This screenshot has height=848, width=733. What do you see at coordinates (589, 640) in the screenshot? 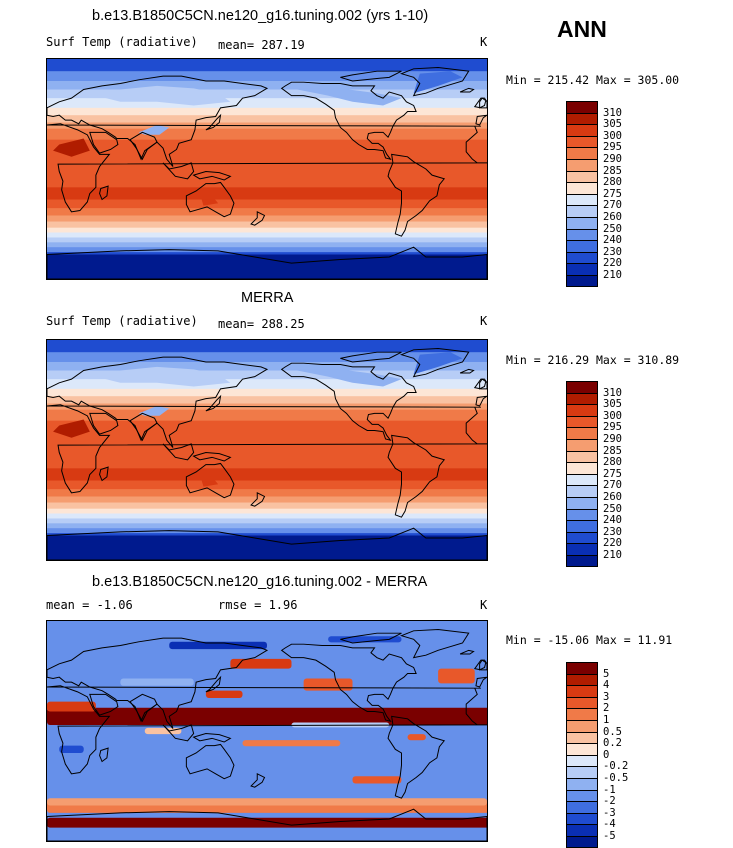
I see `panel-3-minmax: Min = -15.06 Max = 11.91` at bounding box center [589, 640].